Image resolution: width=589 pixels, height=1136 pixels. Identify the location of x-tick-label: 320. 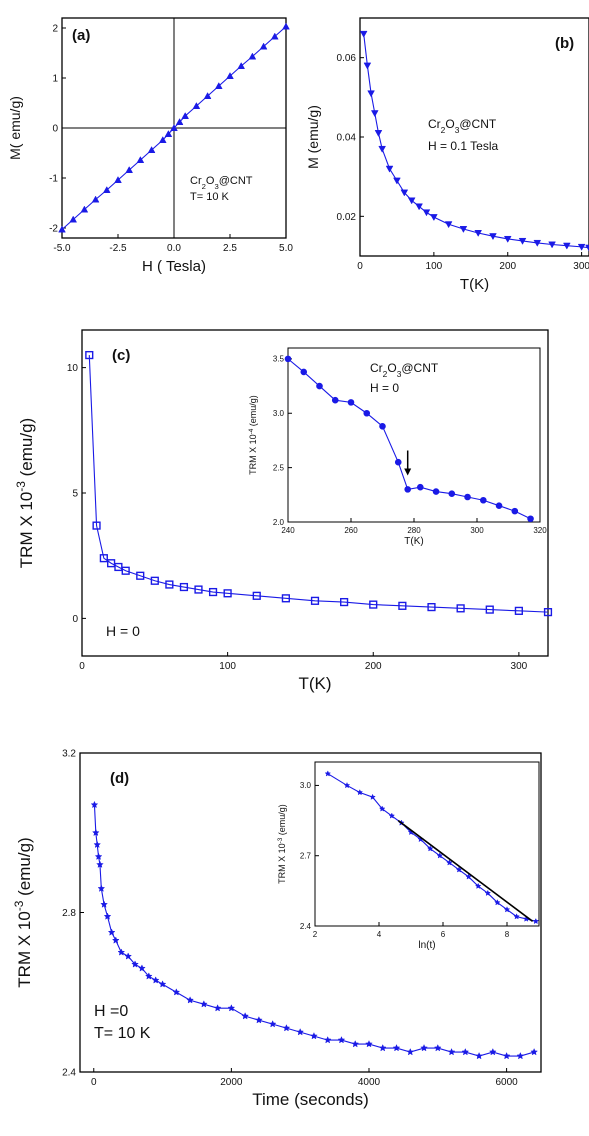
(540, 530).